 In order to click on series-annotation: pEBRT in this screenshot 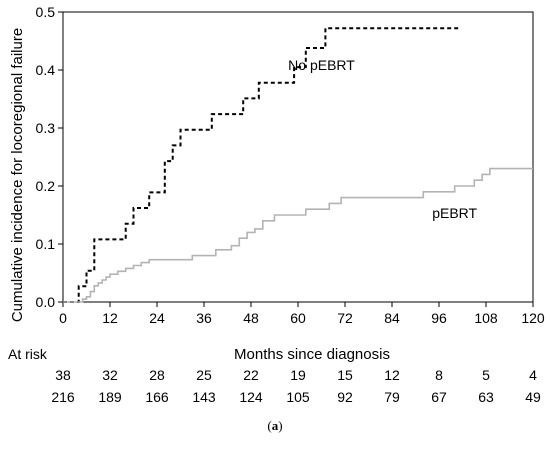, I will do `click(454, 213)`.